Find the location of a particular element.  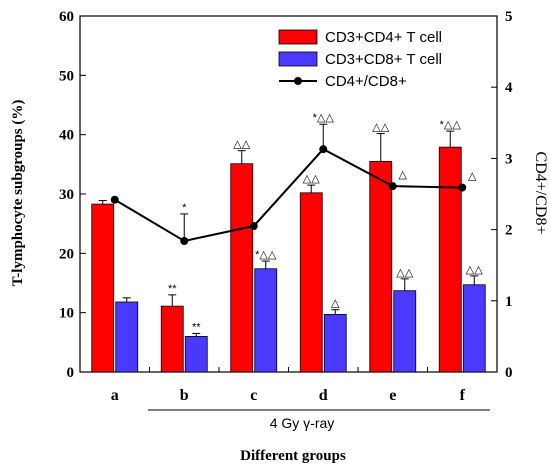

x-tick-label: c is located at coordinates (253, 395).